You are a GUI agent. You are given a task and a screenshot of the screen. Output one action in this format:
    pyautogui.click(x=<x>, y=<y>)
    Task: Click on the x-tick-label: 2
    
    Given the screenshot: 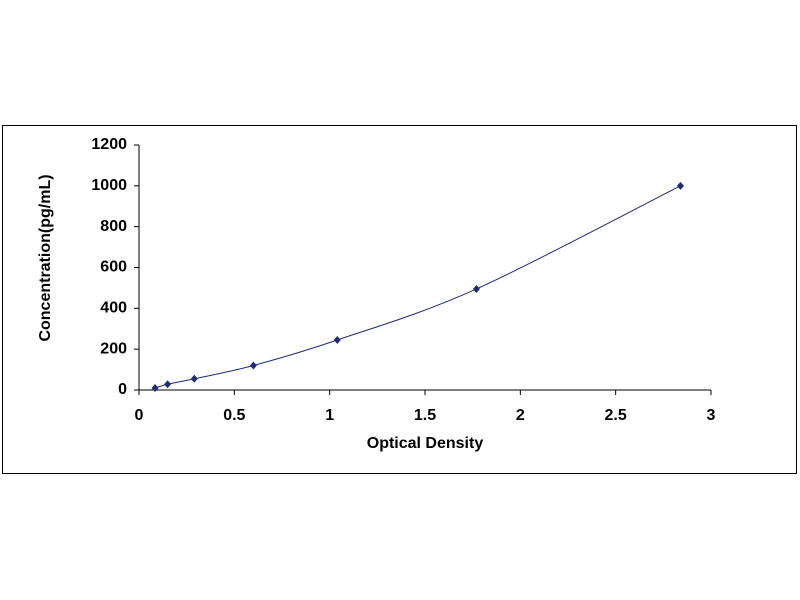 What is the action you would take?
    pyautogui.click(x=520, y=415)
    